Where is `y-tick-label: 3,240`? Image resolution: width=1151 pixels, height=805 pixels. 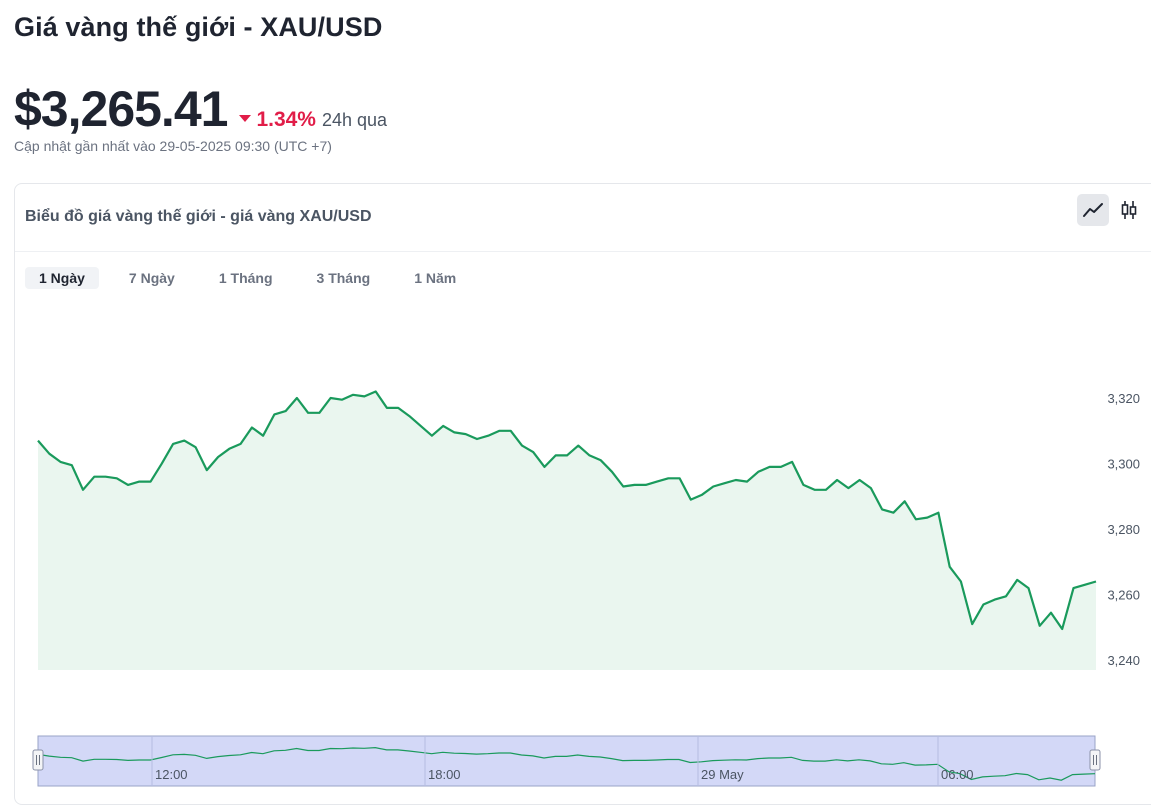 y-tick-label: 3,240 is located at coordinates (1123, 660).